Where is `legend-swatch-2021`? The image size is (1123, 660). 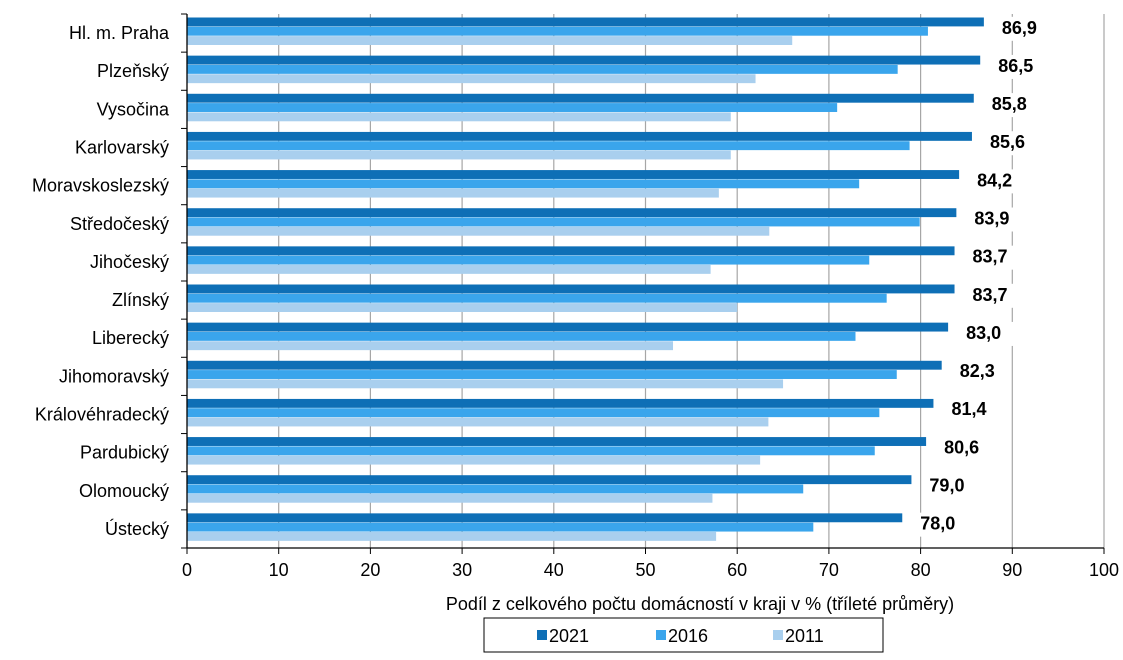
legend-swatch-2021 is located at coordinates (542, 635).